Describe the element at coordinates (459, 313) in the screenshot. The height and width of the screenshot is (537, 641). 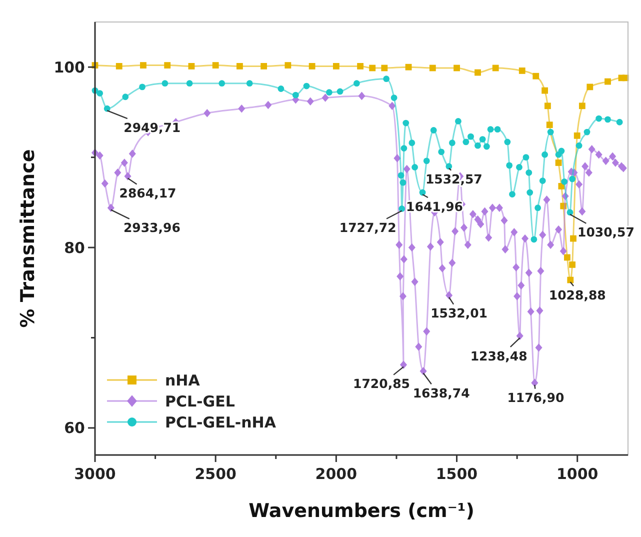
I see `annotation: 1532,01` at that location.